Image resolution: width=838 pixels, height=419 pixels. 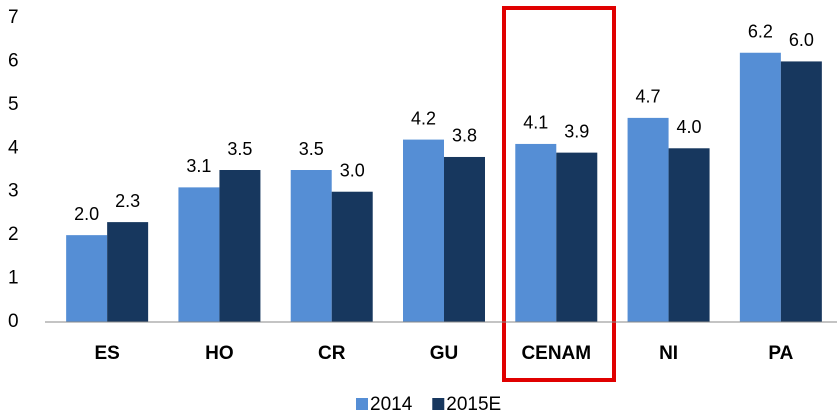 What do you see at coordinates (689, 127) in the screenshot?
I see `value-label: 4.0` at bounding box center [689, 127].